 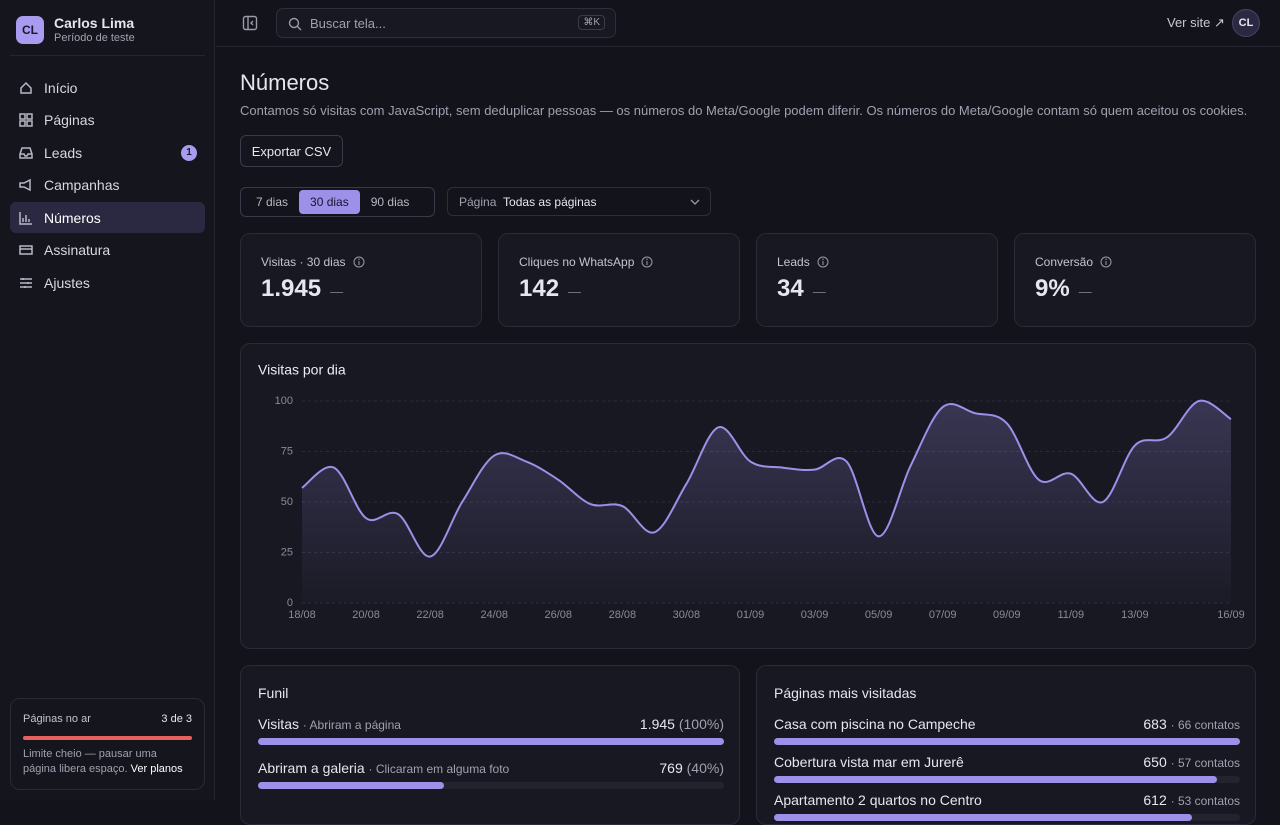 What do you see at coordinates (1191, 762) in the screenshot?
I see `page-count: 650 · 57 contatos` at bounding box center [1191, 762].